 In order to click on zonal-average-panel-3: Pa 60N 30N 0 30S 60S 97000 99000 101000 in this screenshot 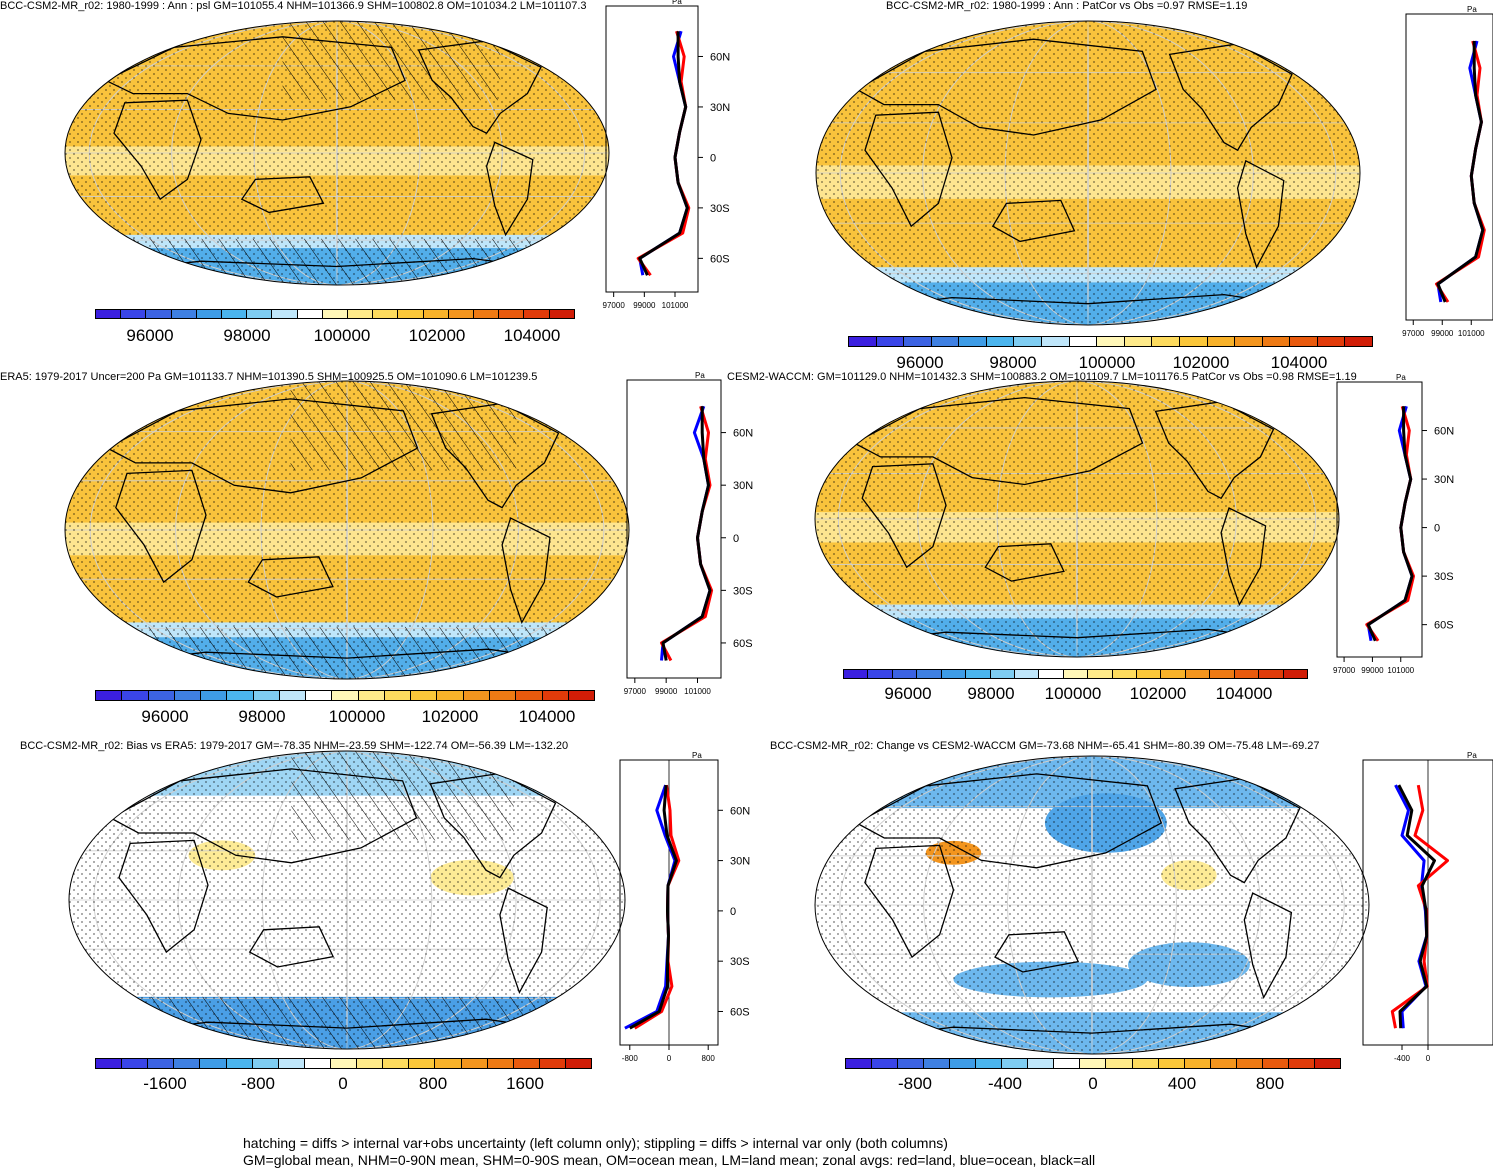, I will do `click(689, 533)`.